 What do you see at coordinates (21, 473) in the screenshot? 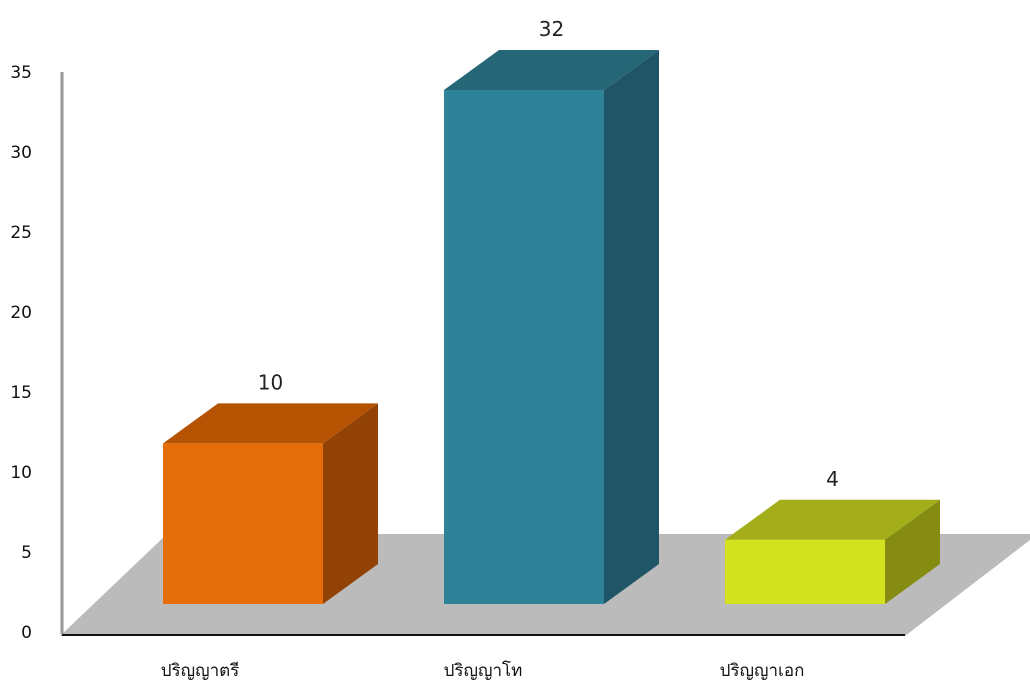
I see `y-tick-label: 10` at bounding box center [21, 473].